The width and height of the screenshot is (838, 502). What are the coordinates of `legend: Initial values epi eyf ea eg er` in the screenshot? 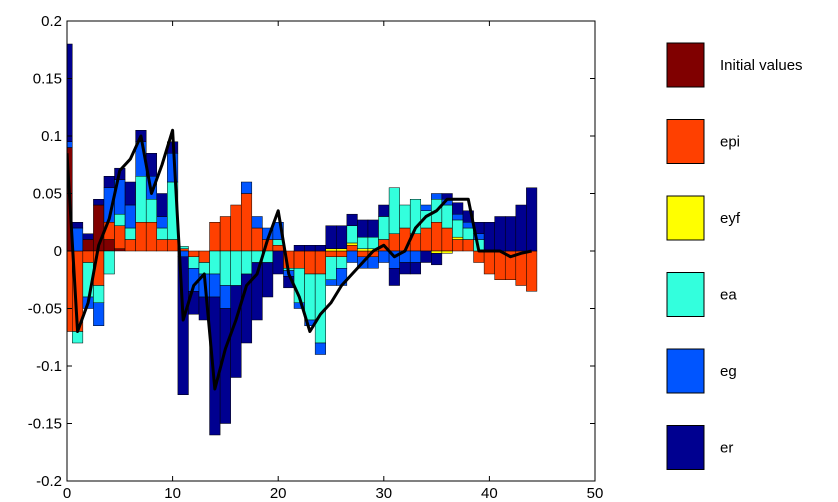 It's located at (734, 256).